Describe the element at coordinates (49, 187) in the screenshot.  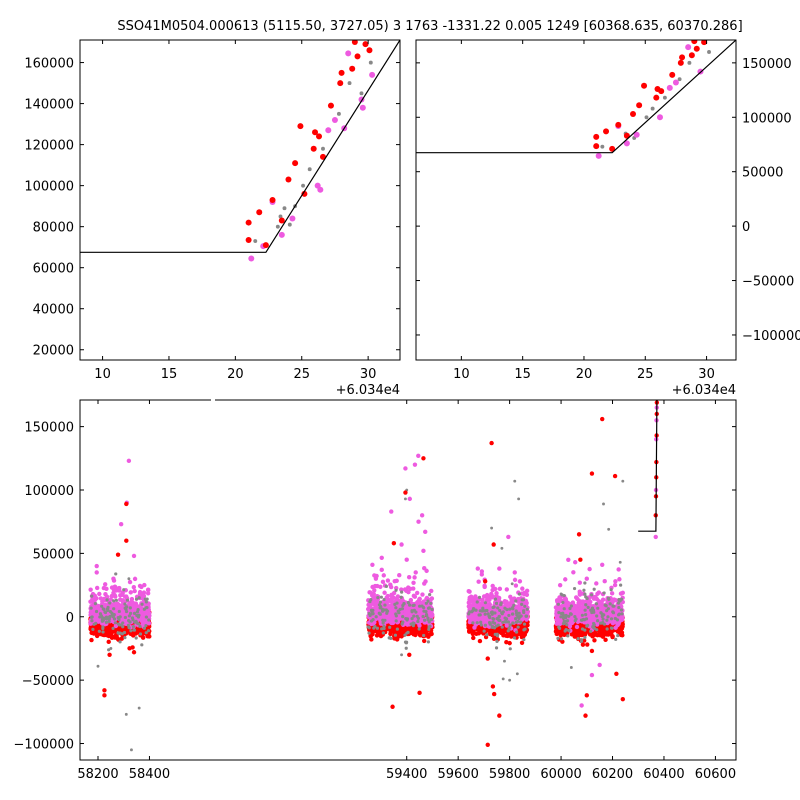
I see `y-tick-label: 100000` at that location.